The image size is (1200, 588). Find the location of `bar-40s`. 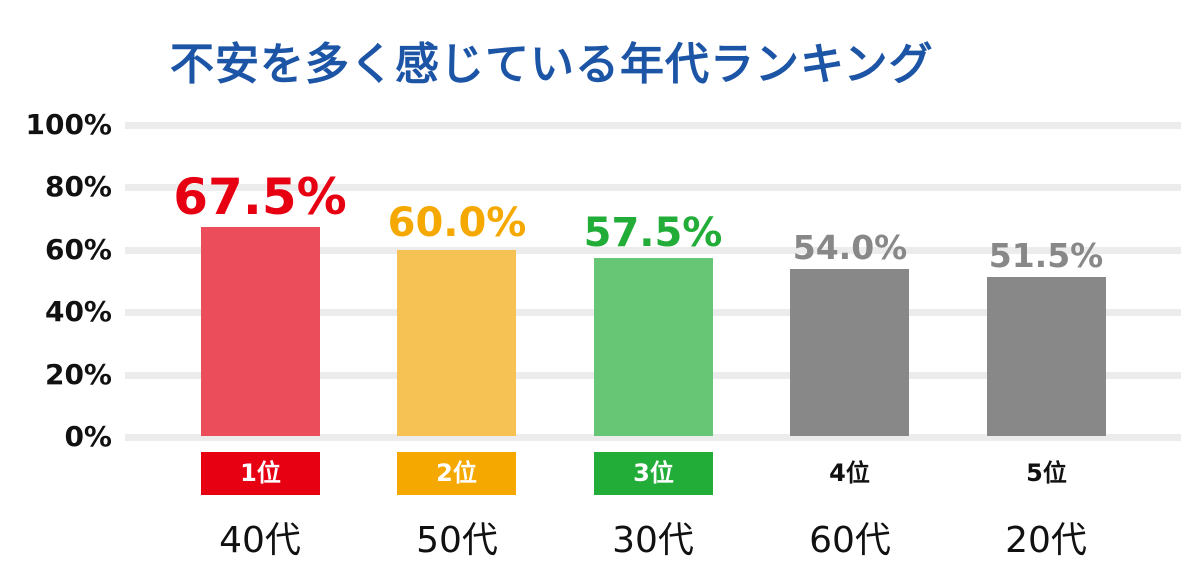

bar-40s is located at coordinates (260, 331).